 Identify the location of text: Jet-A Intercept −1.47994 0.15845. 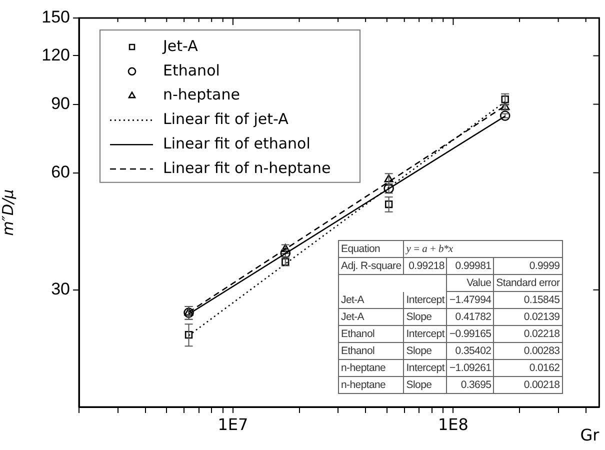
(450, 300).